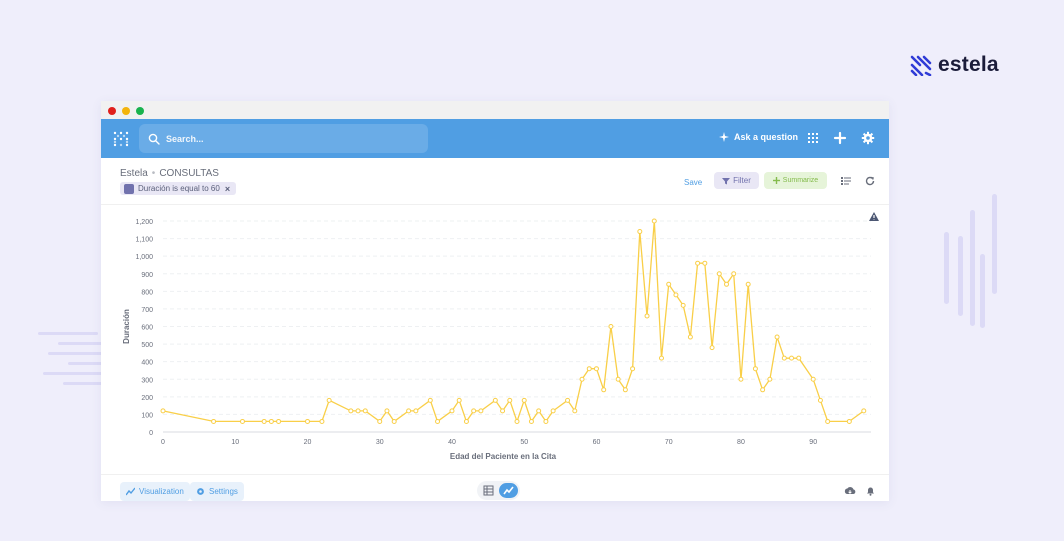  What do you see at coordinates (126, 326) in the screenshot?
I see `y-axis-label: Duración` at bounding box center [126, 326].